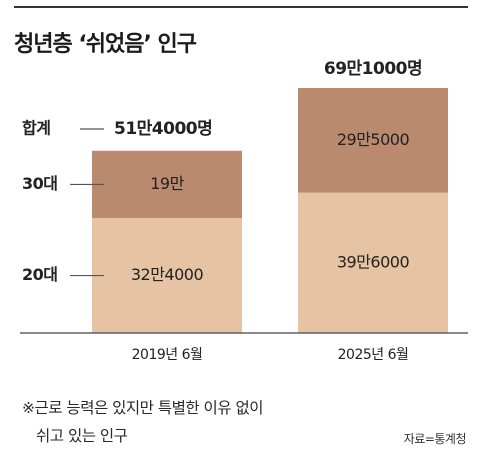  Describe the element at coordinates (36, 128) in the screenshot. I see `total-legend-label: 합계` at that location.